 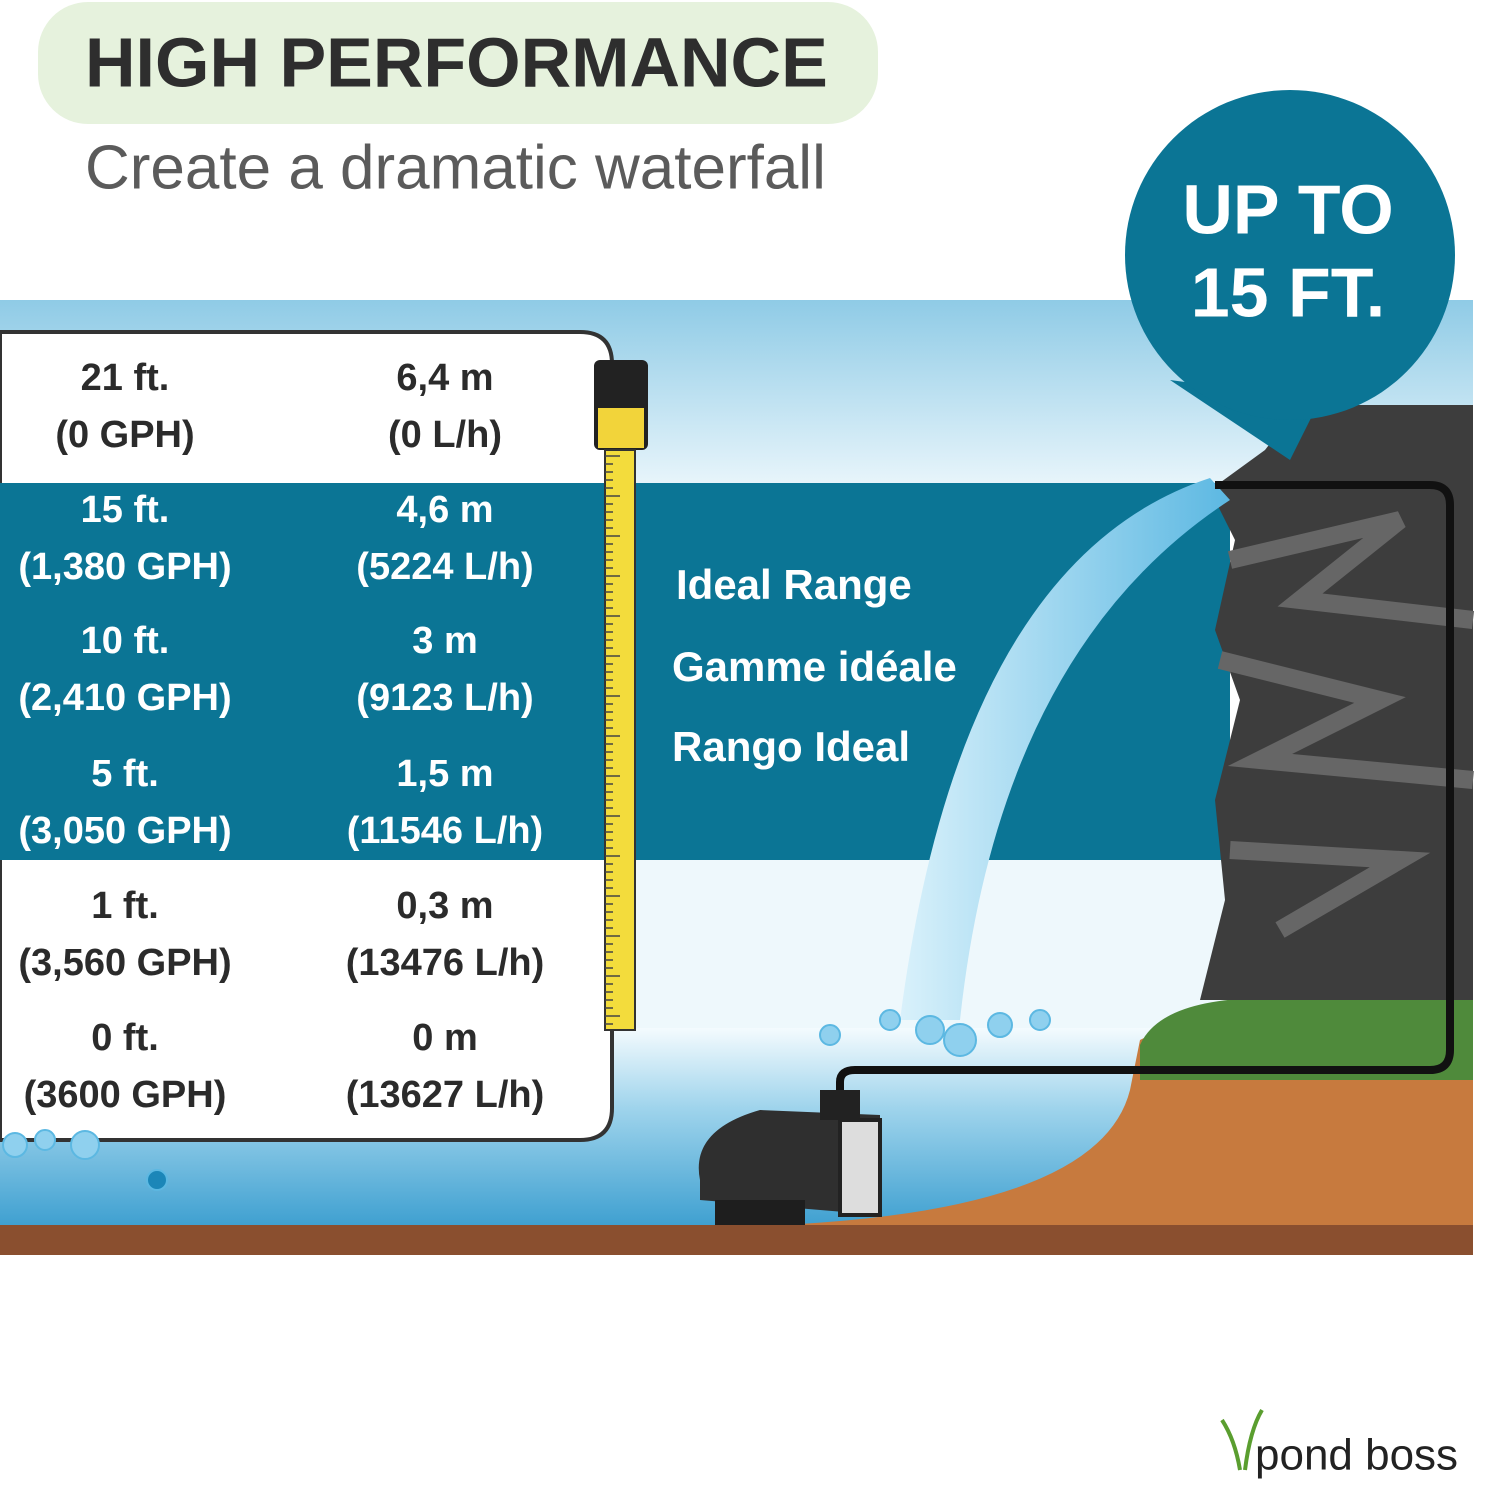 I want to click on subtitle: Create a dramatic waterfall, so click(x=455, y=167).